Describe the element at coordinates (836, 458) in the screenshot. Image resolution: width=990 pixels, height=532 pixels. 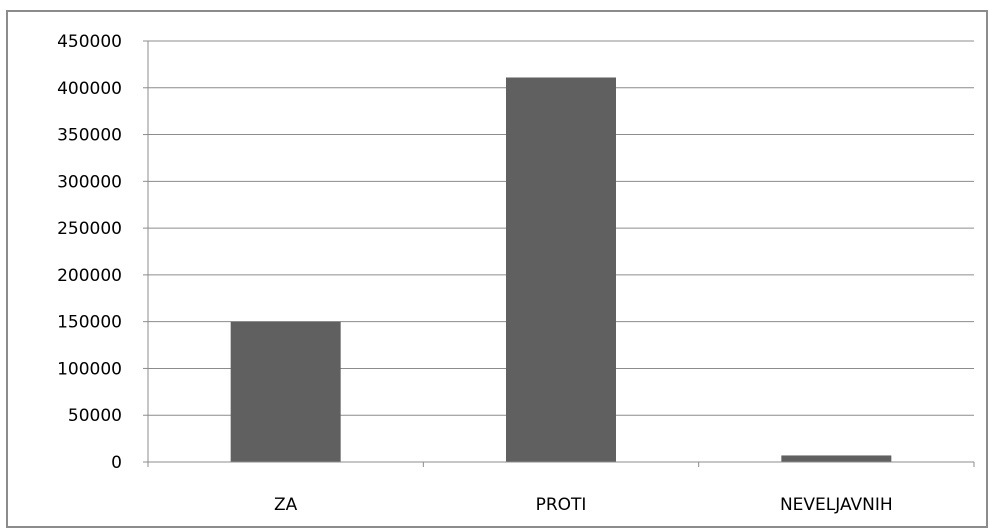
I see `bar-neveljavnih` at that location.